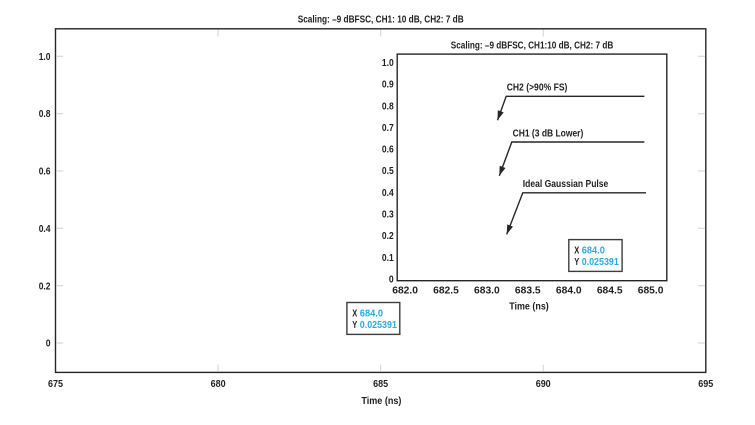 The width and height of the screenshot is (755, 425). What do you see at coordinates (651, 291) in the screenshot?
I see `svg-text: 685.0` at bounding box center [651, 291].